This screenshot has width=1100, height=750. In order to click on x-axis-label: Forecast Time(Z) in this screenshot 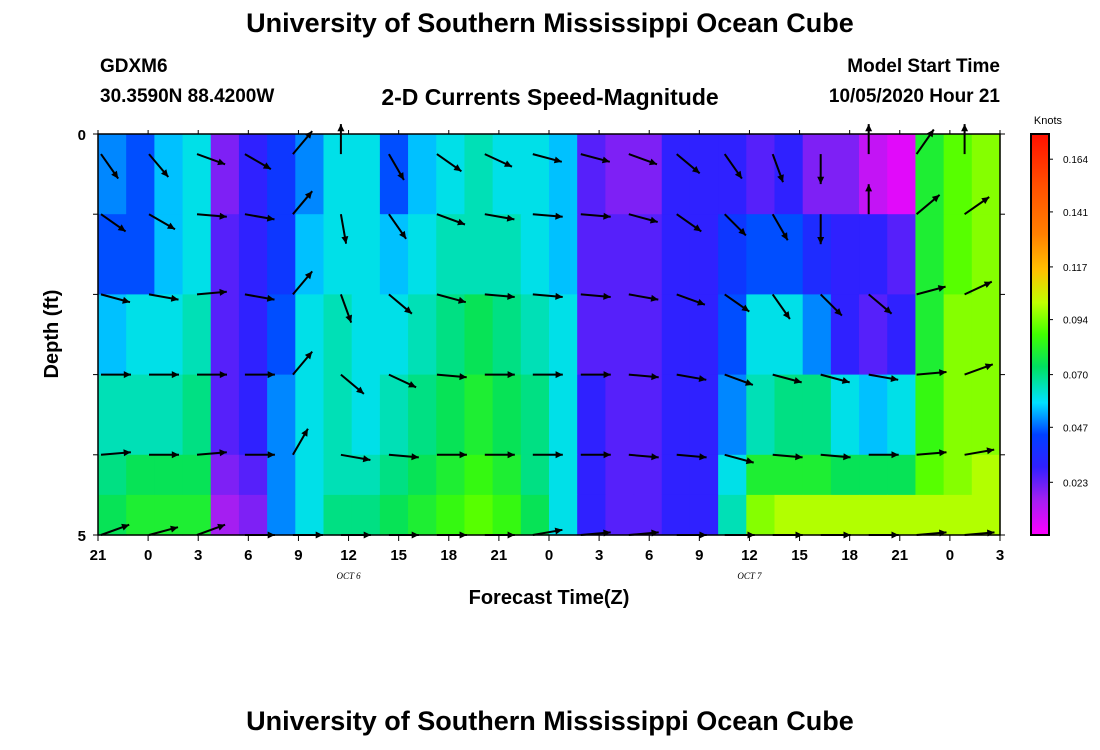, I will do `click(549, 598)`.